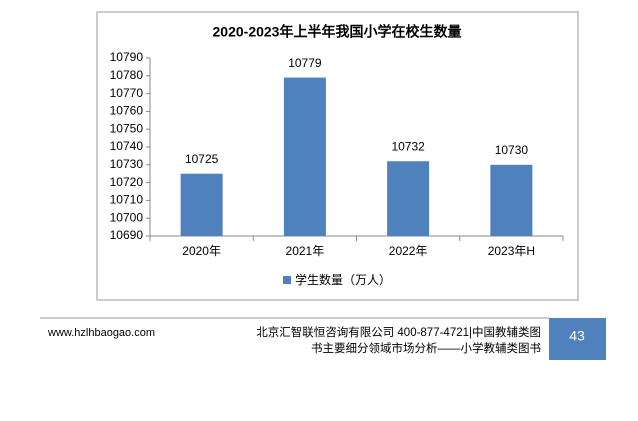 The height and width of the screenshot is (421, 638). What do you see at coordinates (408, 146) in the screenshot?
I see `data-label: 10732` at bounding box center [408, 146].